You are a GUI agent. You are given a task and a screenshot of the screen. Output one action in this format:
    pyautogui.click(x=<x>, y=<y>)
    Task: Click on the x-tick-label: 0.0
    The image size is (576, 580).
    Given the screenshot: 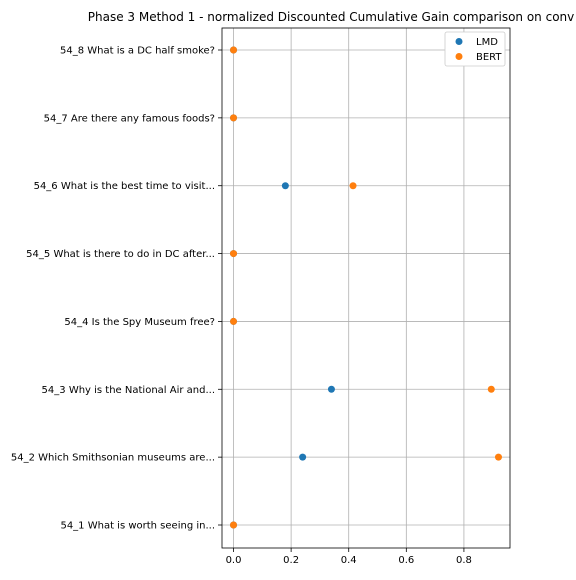 What is the action you would take?
    pyautogui.click(x=234, y=560)
    